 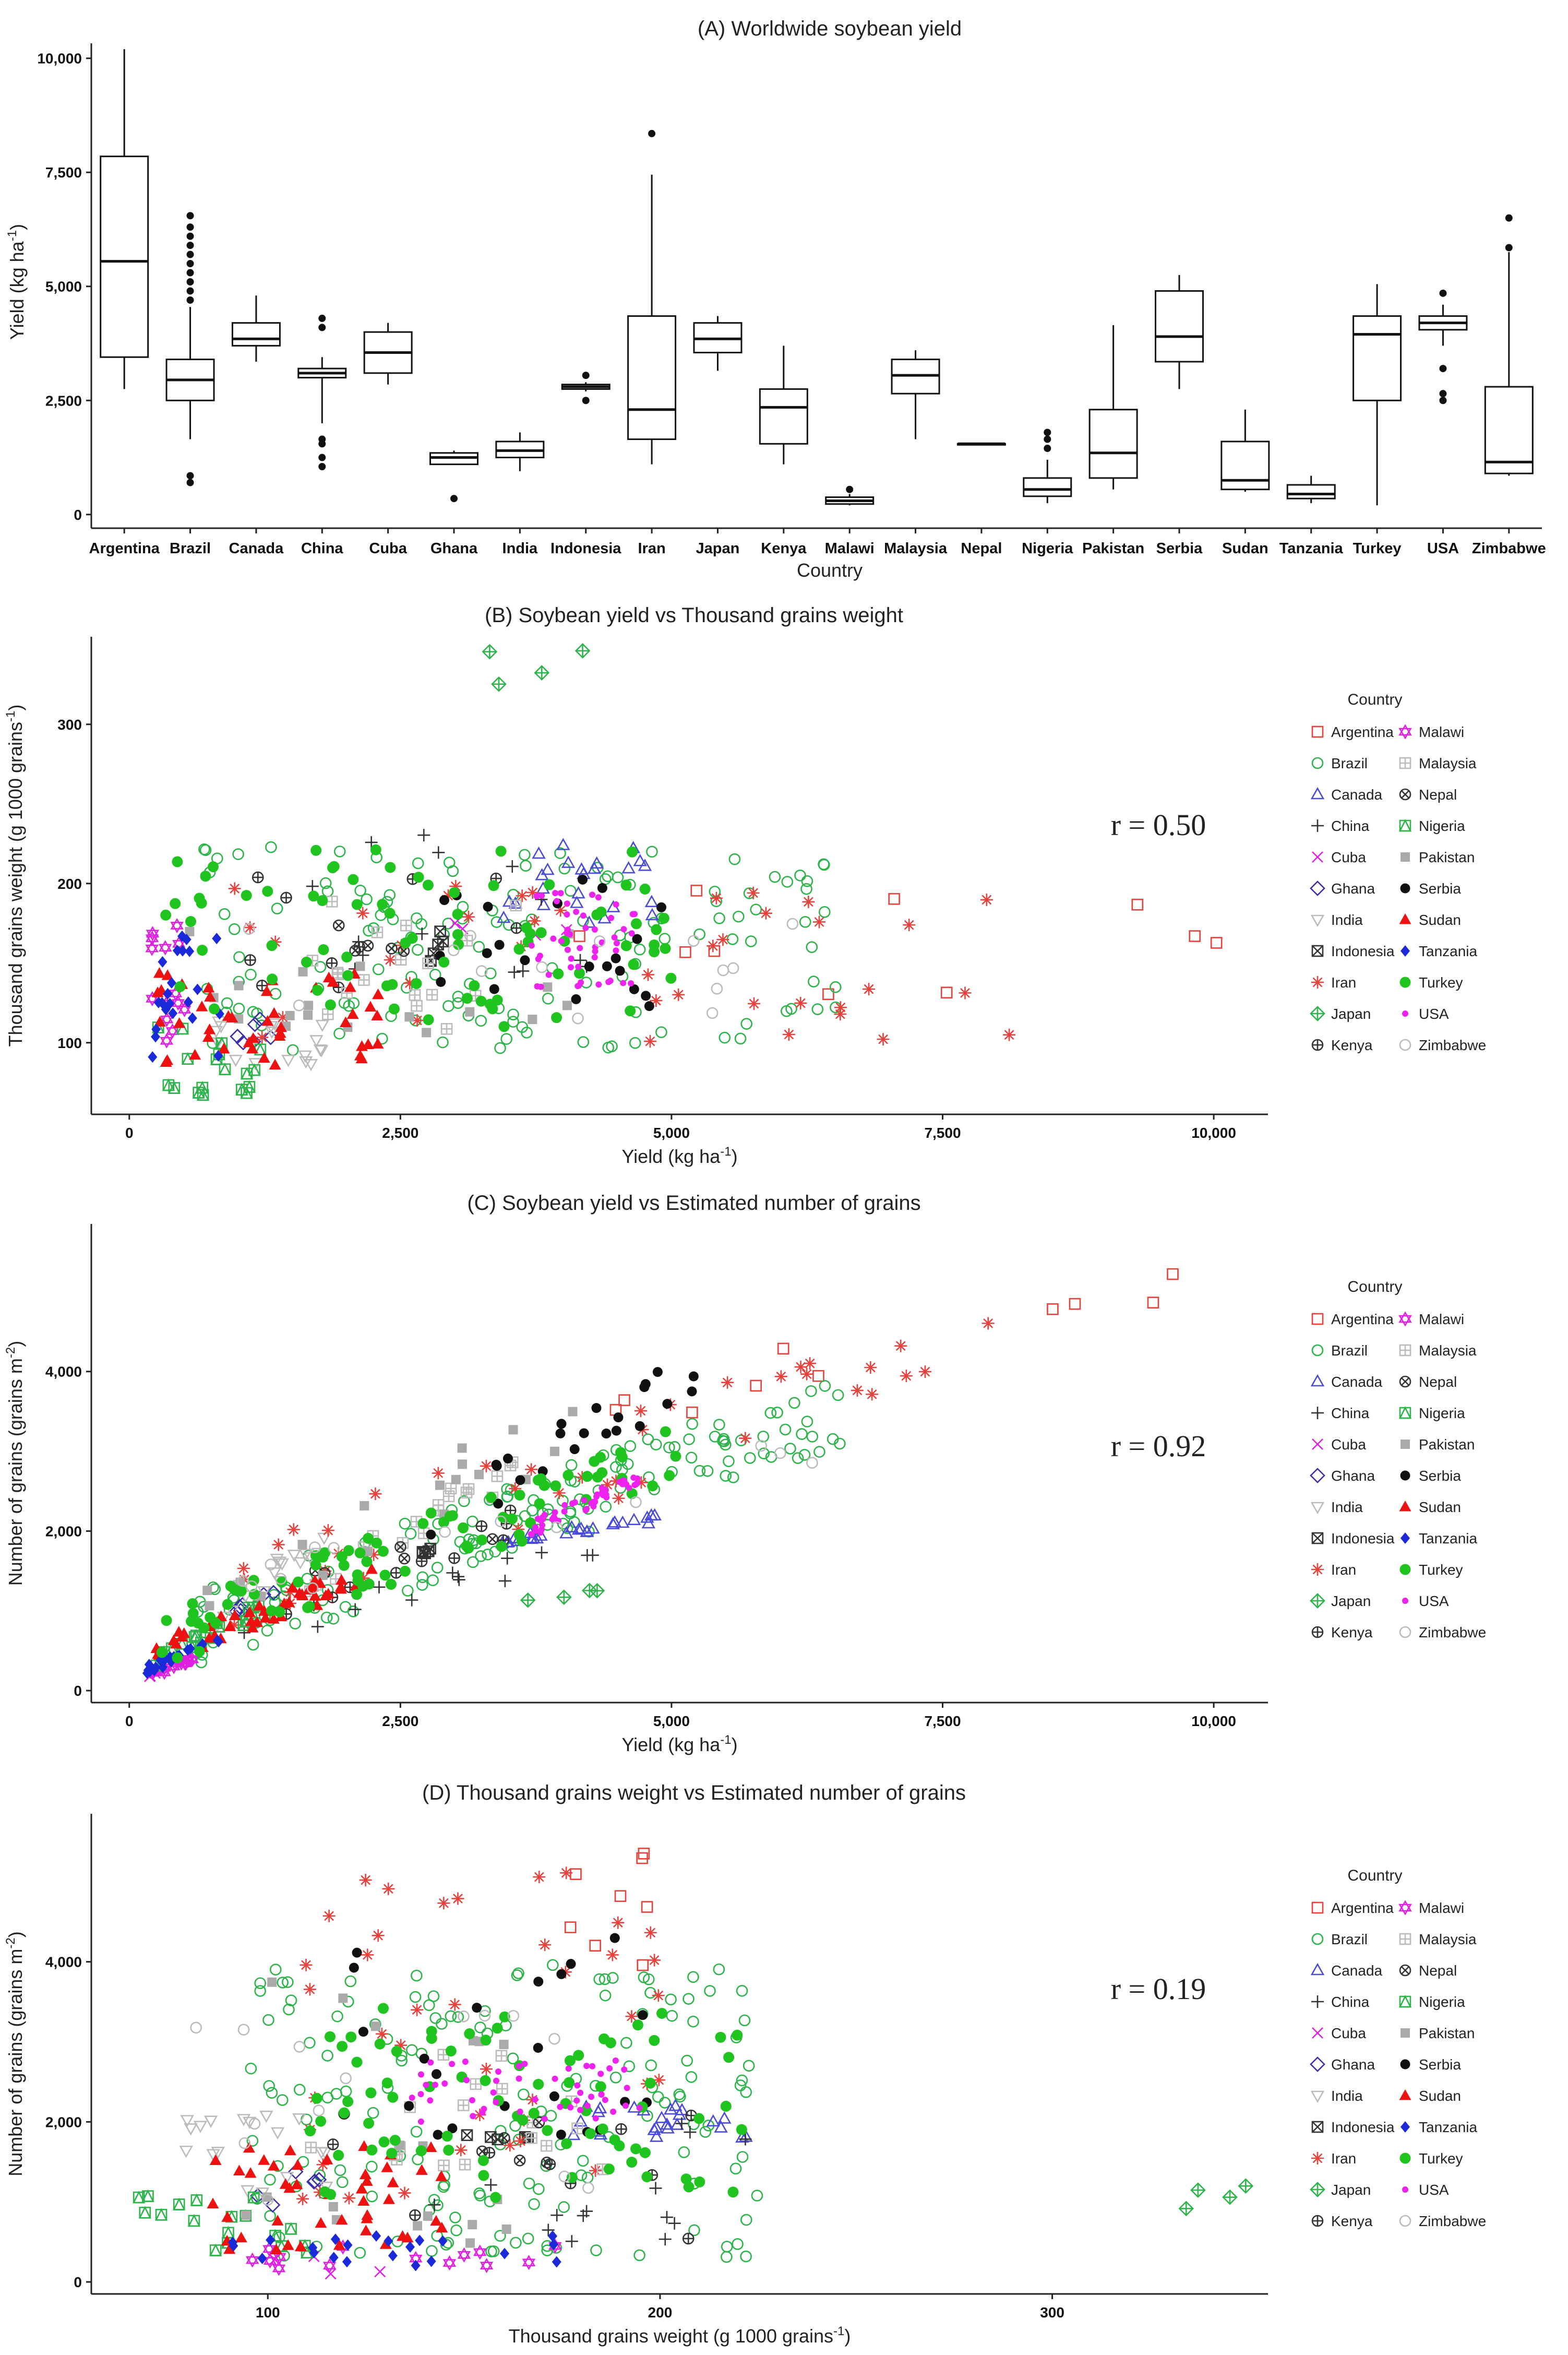 What do you see at coordinates (1405, 2064) in the screenshot?
I see `legend-key-serbia` at bounding box center [1405, 2064].